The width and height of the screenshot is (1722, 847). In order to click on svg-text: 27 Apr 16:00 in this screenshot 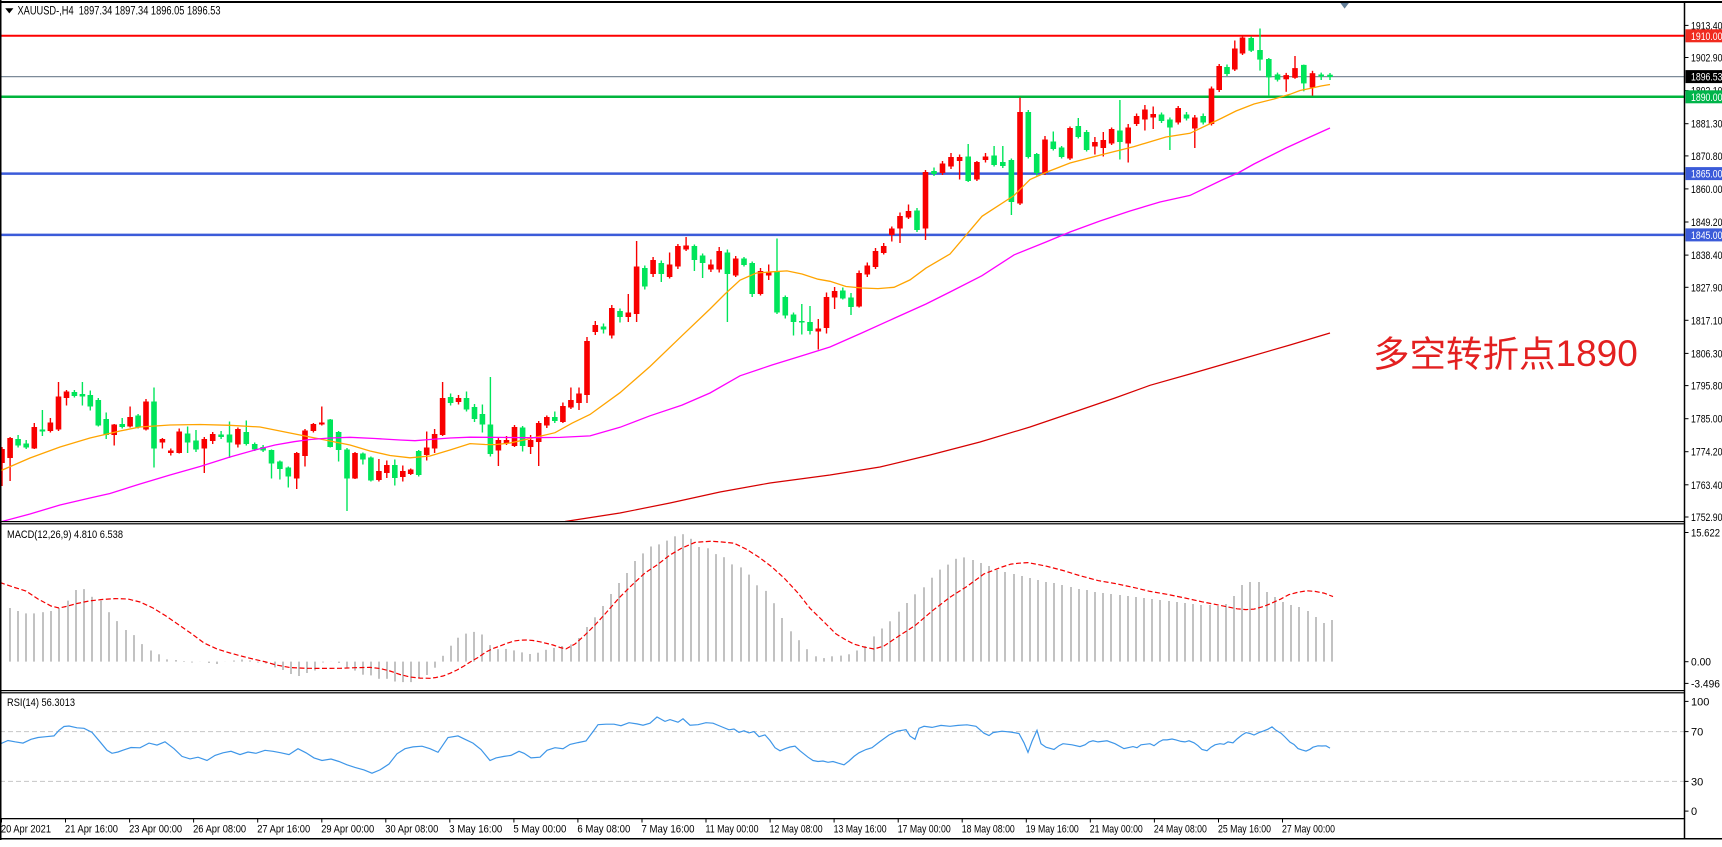, I will do `click(283, 830)`.